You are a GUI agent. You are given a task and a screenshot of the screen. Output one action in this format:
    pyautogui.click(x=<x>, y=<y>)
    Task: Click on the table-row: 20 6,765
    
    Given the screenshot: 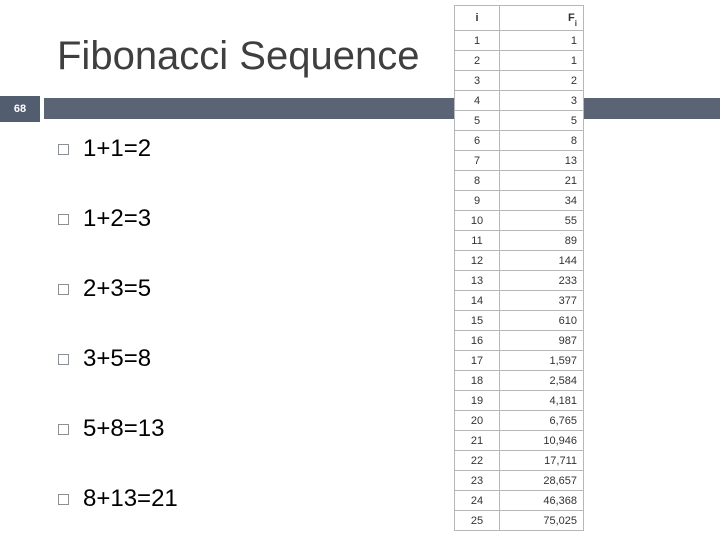 What is the action you would take?
    pyautogui.click(x=519, y=420)
    